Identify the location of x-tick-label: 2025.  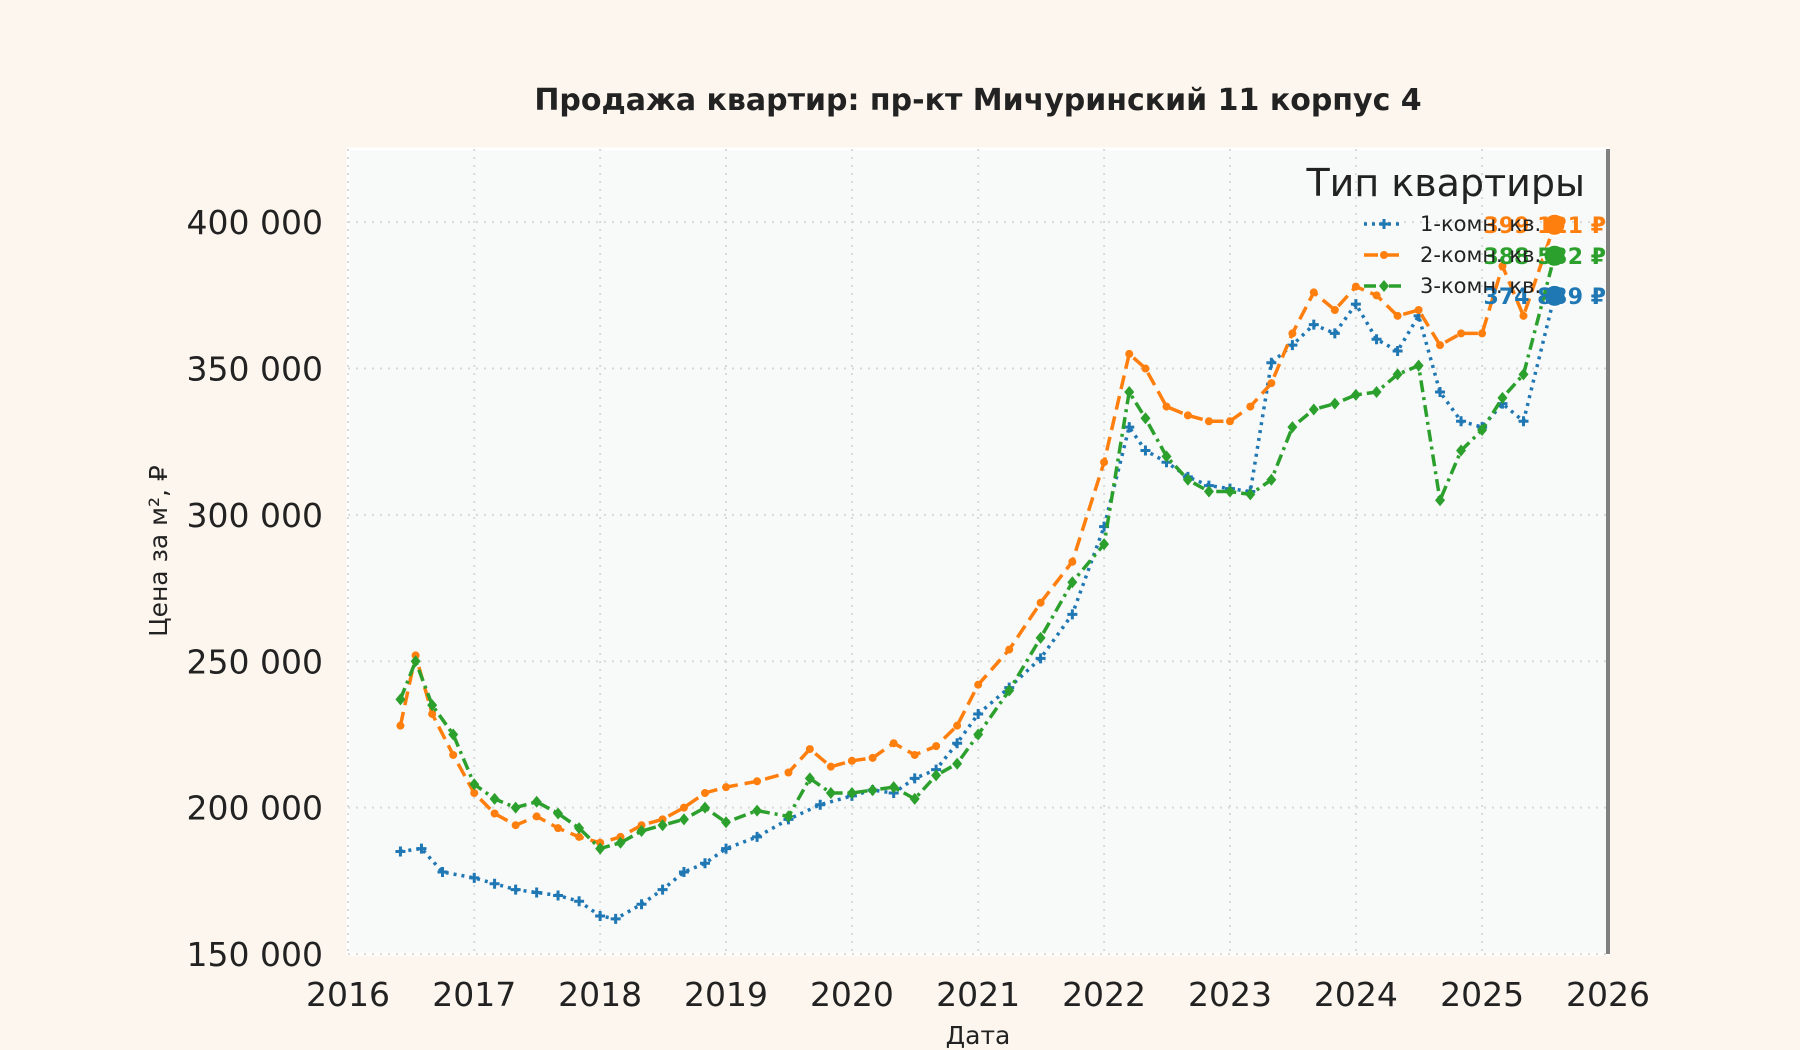
(1482, 994).